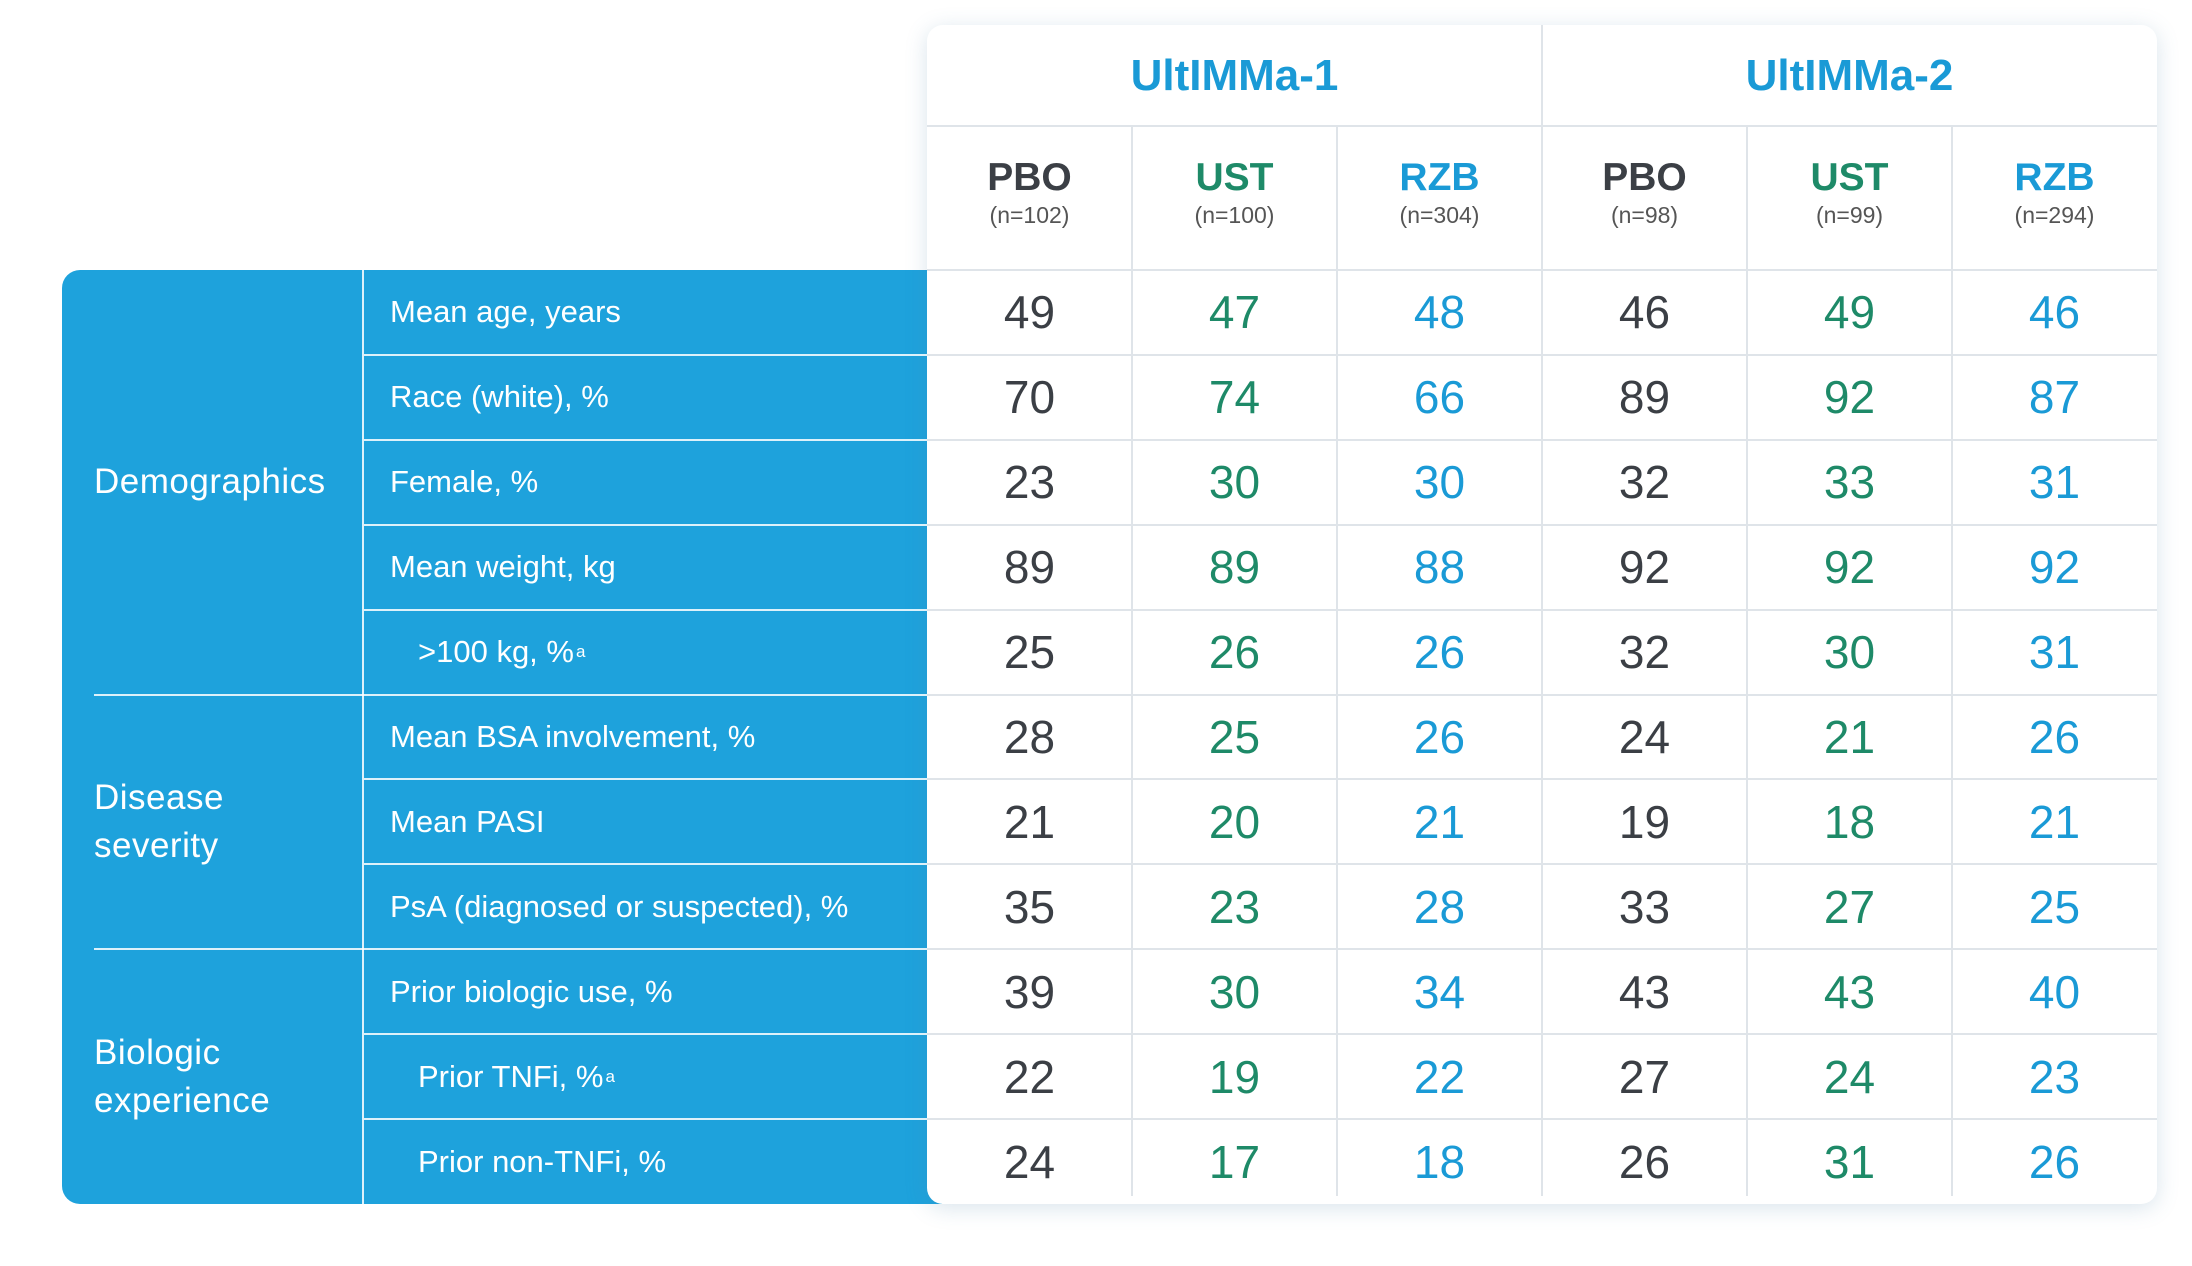 Image resolution: width=2192 pixels, height=1266 pixels. I want to click on row-label: Mean age, years, so click(505, 312).